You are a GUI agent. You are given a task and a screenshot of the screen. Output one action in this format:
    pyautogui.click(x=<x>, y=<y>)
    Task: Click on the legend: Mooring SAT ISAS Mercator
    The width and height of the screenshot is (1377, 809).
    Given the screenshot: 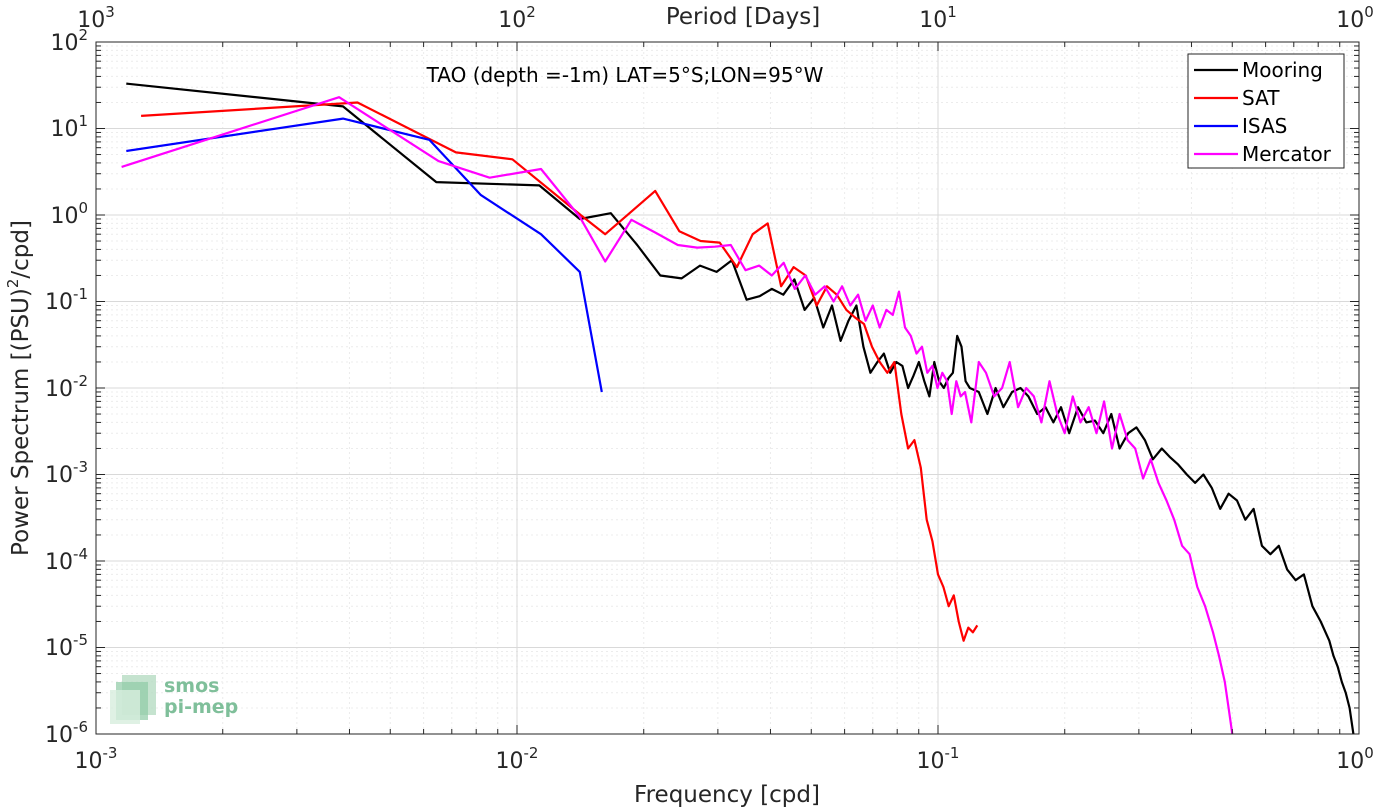 What is the action you would take?
    pyautogui.click(x=1266, y=111)
    